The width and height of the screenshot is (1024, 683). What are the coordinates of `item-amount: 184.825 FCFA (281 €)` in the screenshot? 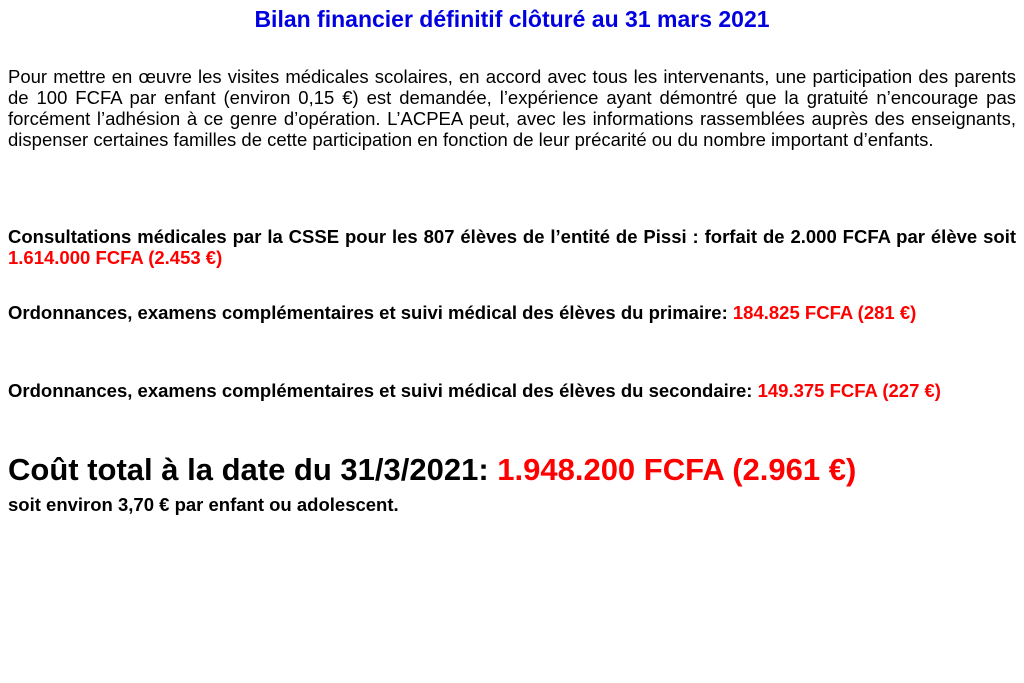 It's located at (824, 312).